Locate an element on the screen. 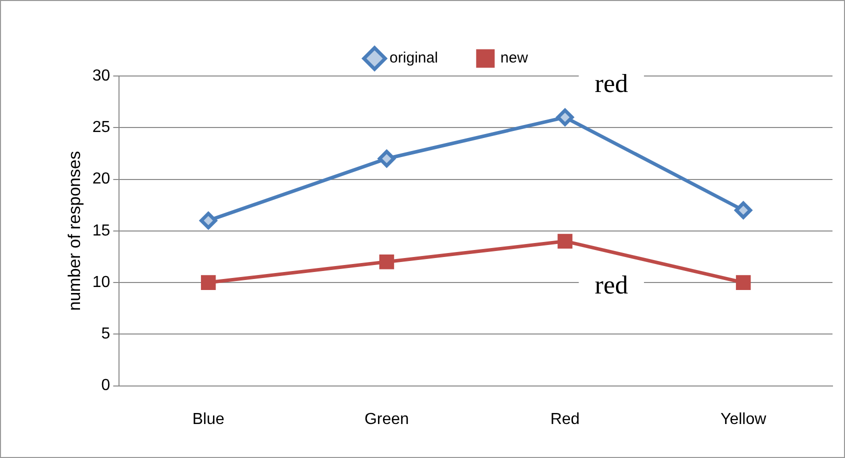 The width and height of the screenshot is (845, 458). legend-label: new is located at coordinates (514, 58).